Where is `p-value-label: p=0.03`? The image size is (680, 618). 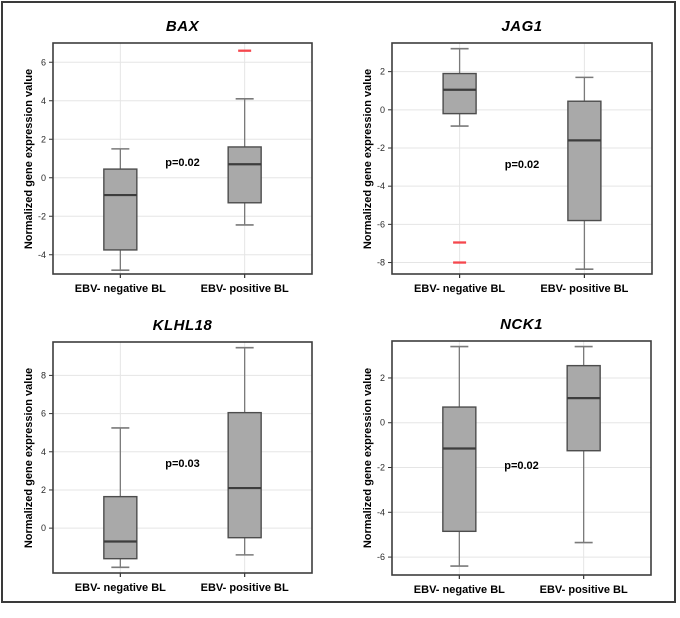 p-value-label: p=0.03 is located at coordinates (182, 464).